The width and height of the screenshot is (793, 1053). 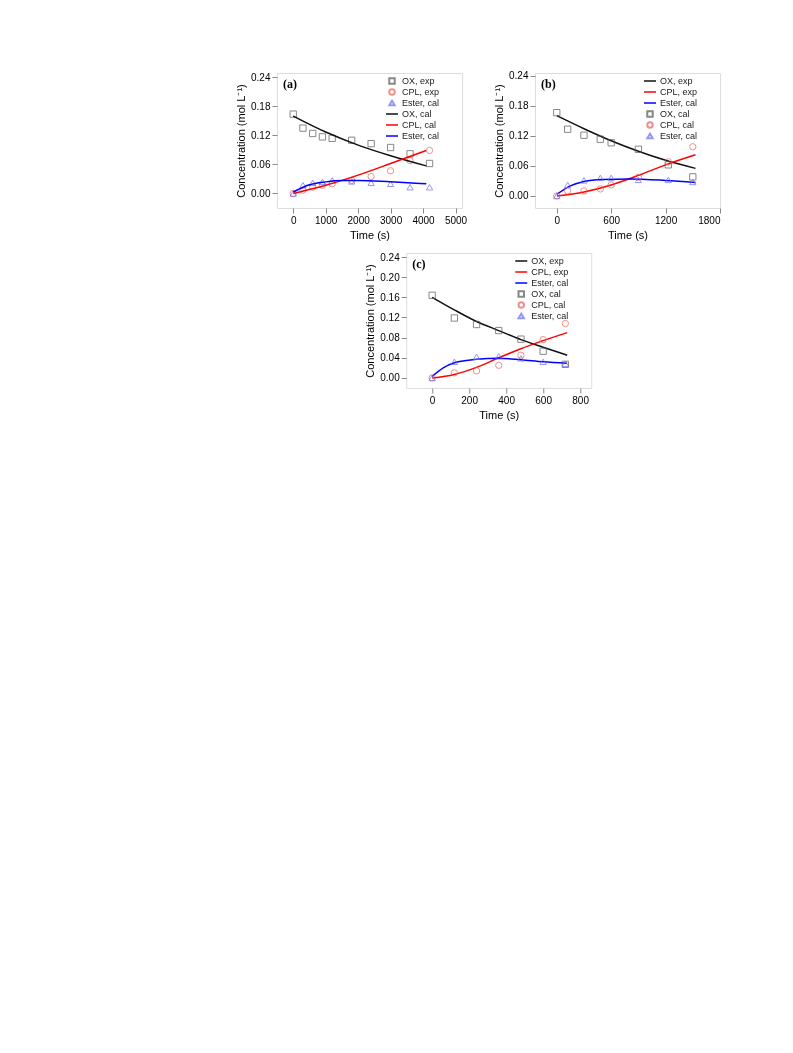 I want to click on x-tick-label: 5000, so click(x=456, y=220).